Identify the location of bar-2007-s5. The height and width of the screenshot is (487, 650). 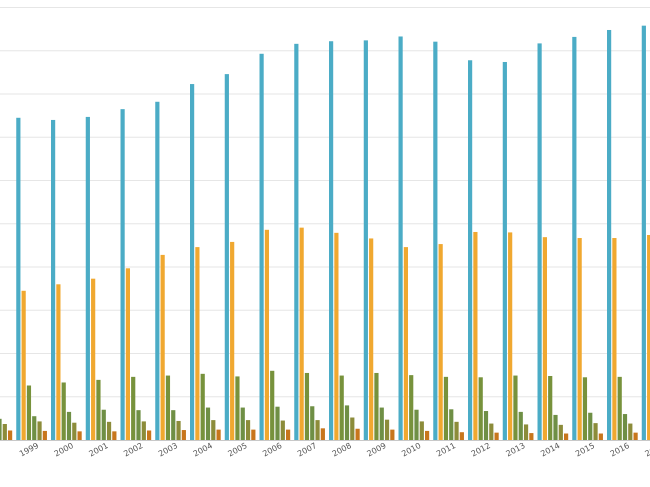
(317, 430).